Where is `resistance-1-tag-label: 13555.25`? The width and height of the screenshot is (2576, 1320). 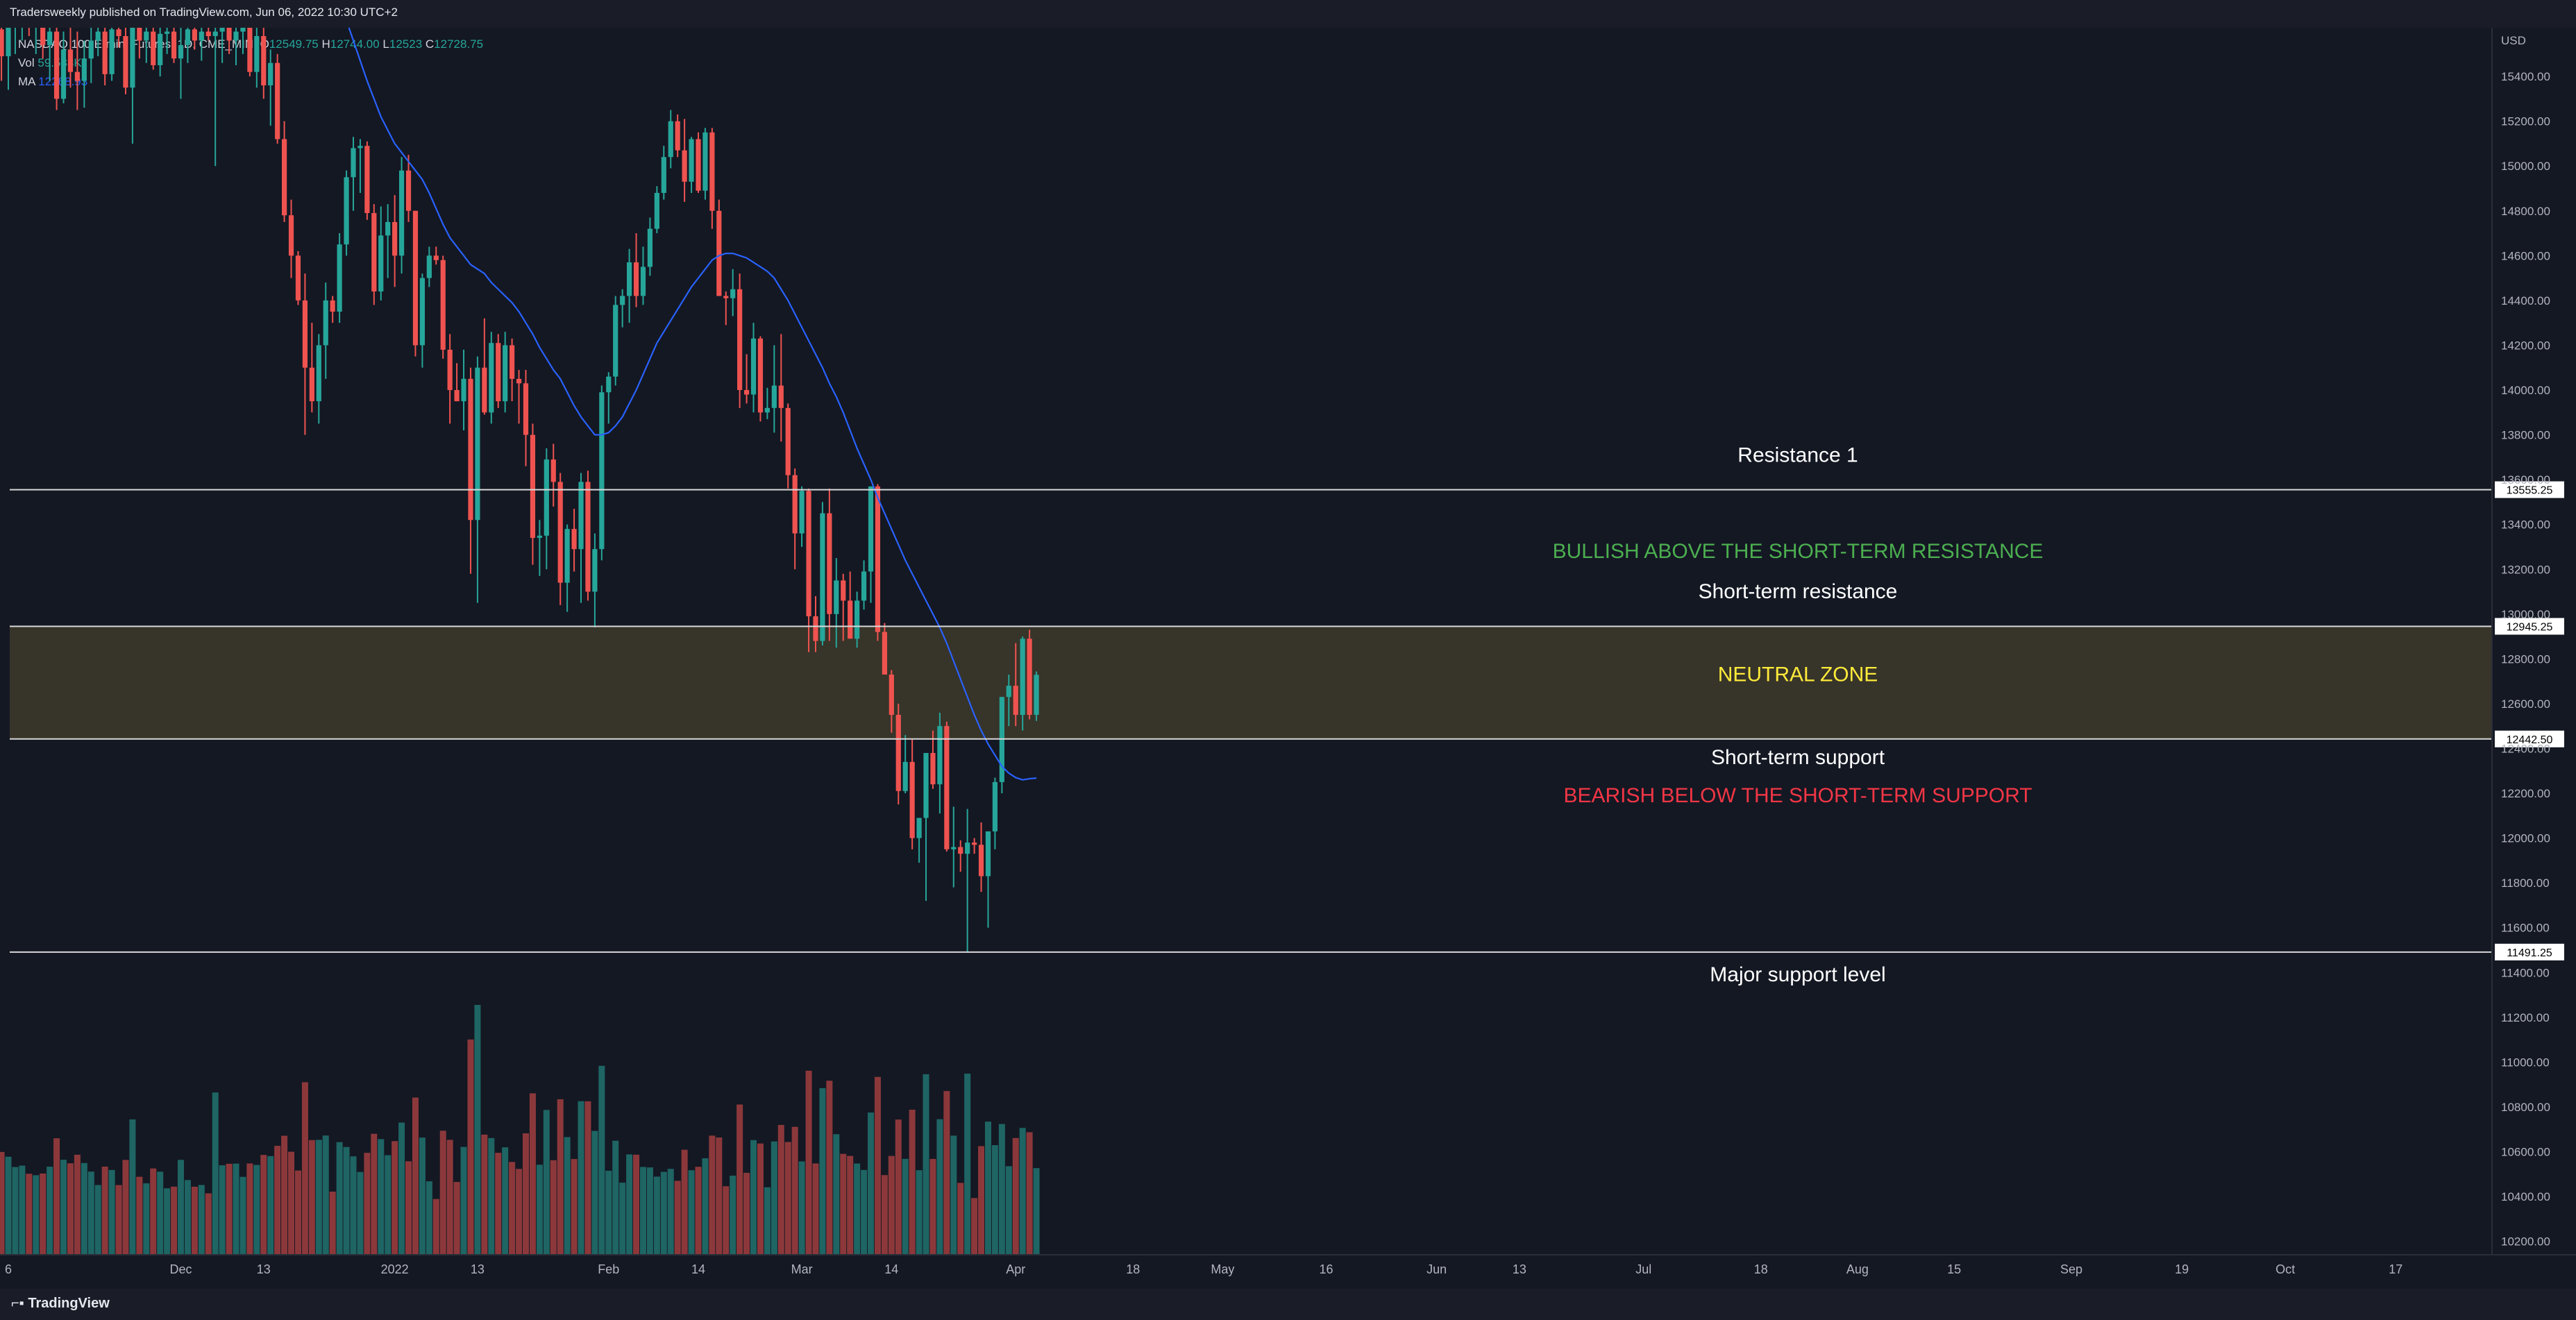 resistance-1-tag-label: 13555.25 is located at coordinates (2530, 491).